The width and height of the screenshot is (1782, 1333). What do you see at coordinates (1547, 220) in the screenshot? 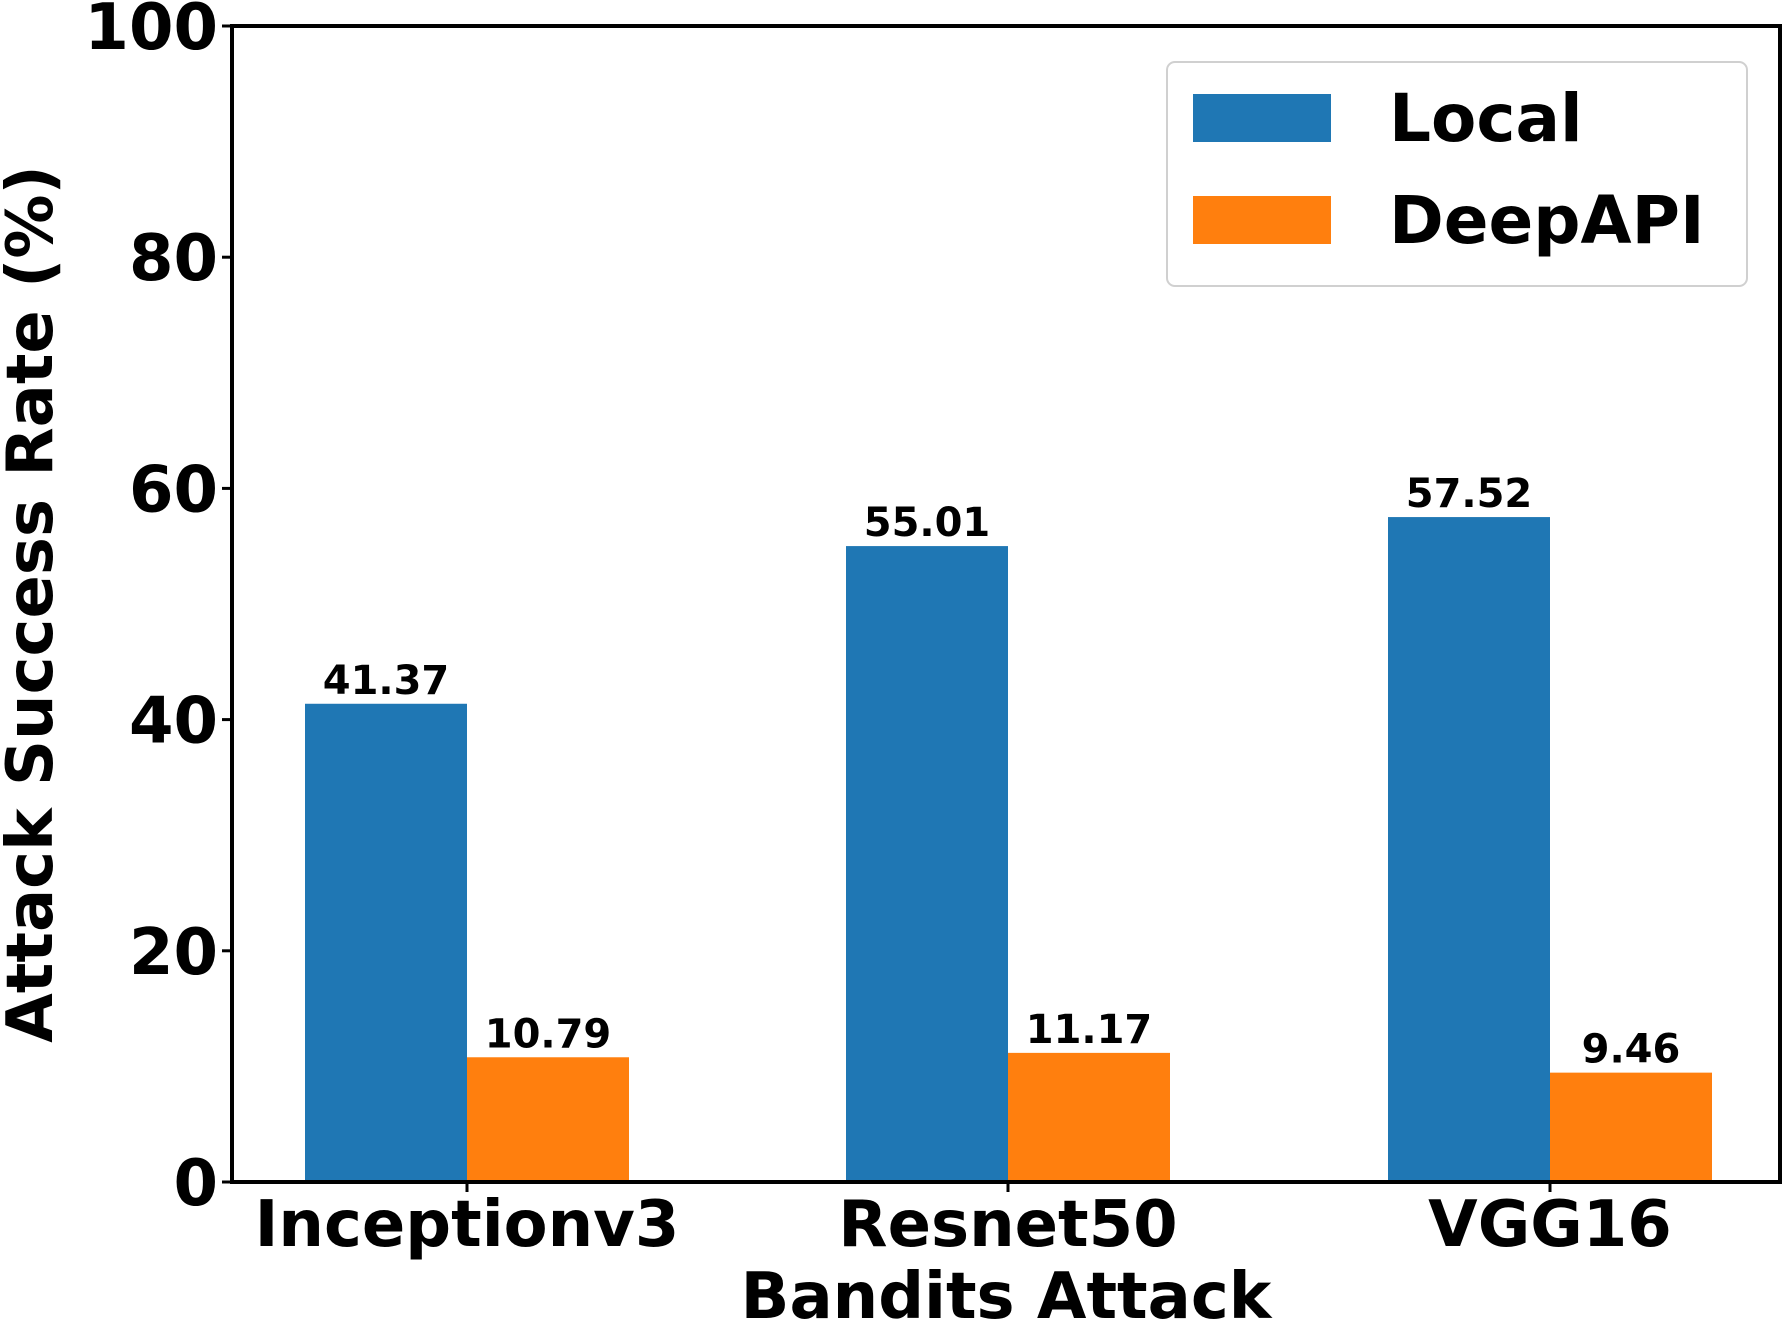
I see `legend-label-deepapi: DeepAPI` at bounding box center [1547, 220].